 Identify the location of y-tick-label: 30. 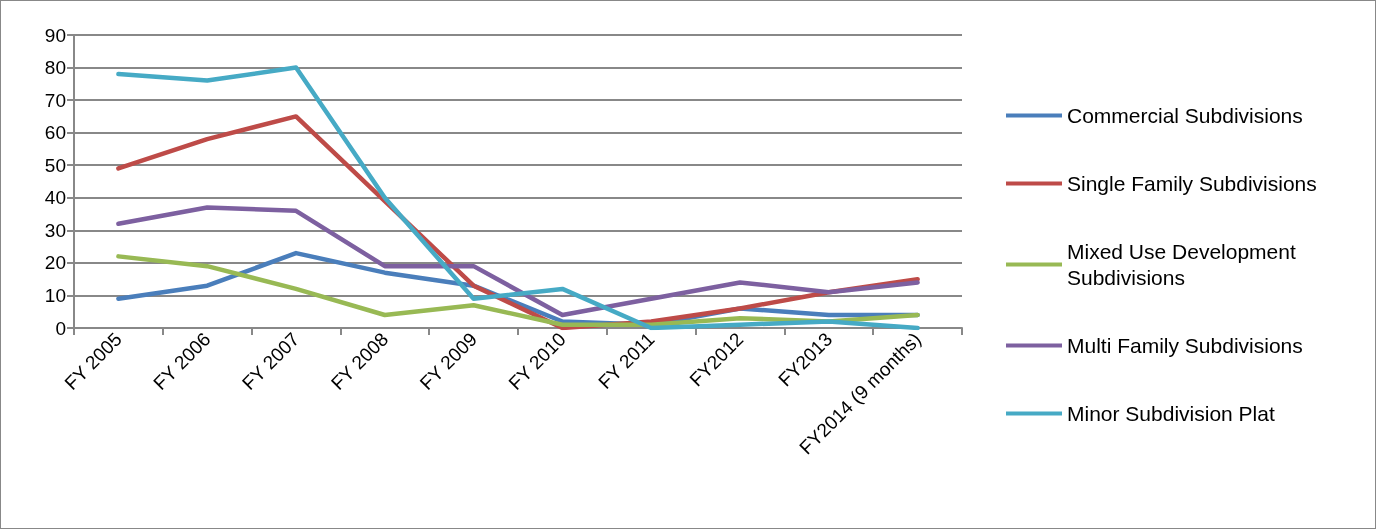
(55, 230).